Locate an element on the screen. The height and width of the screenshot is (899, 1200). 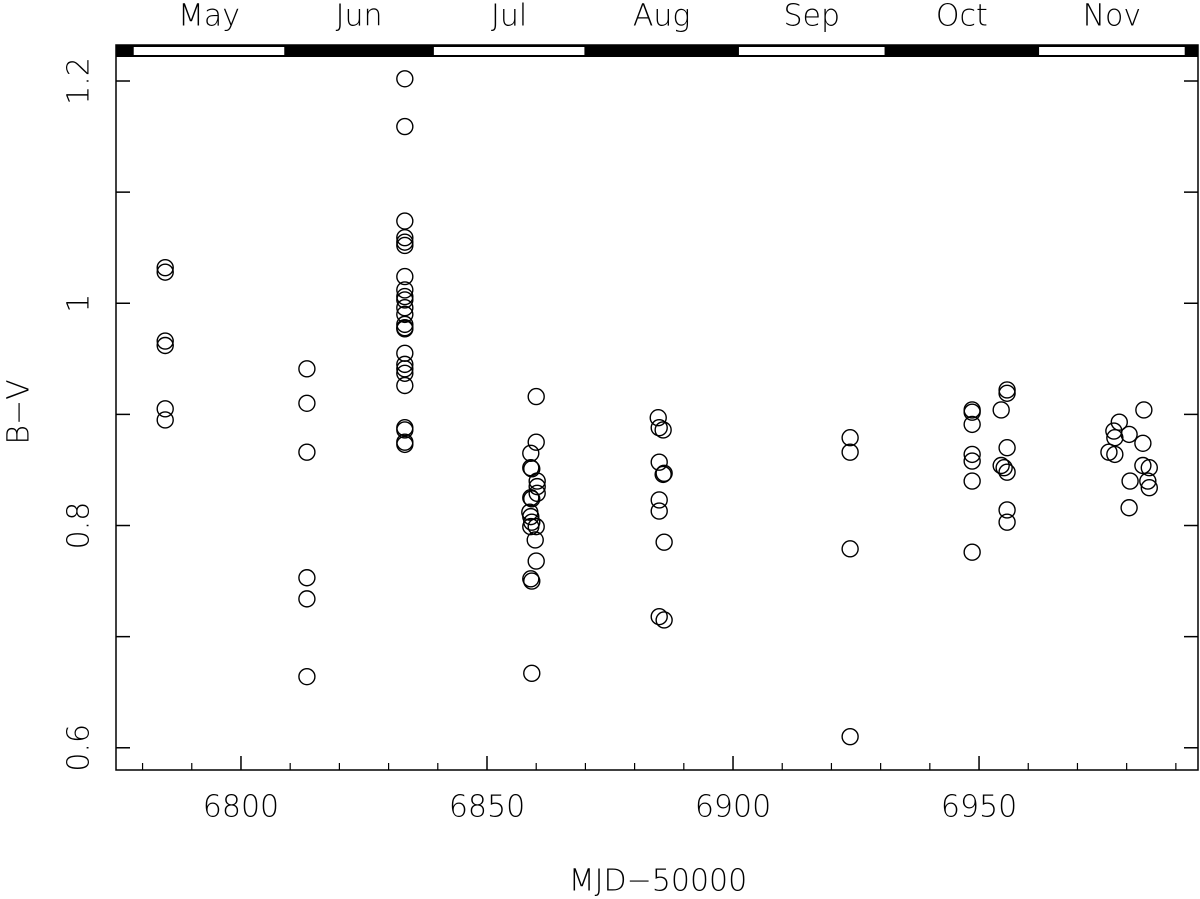
y-tick-label: 0.6 is located at coordinates (79, 748).